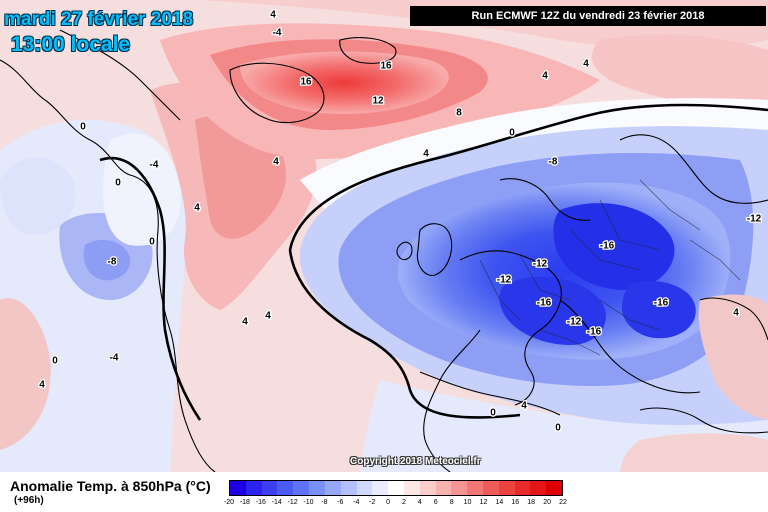  I want to click on contour-label-east-4c: 4, so click(736, 313).